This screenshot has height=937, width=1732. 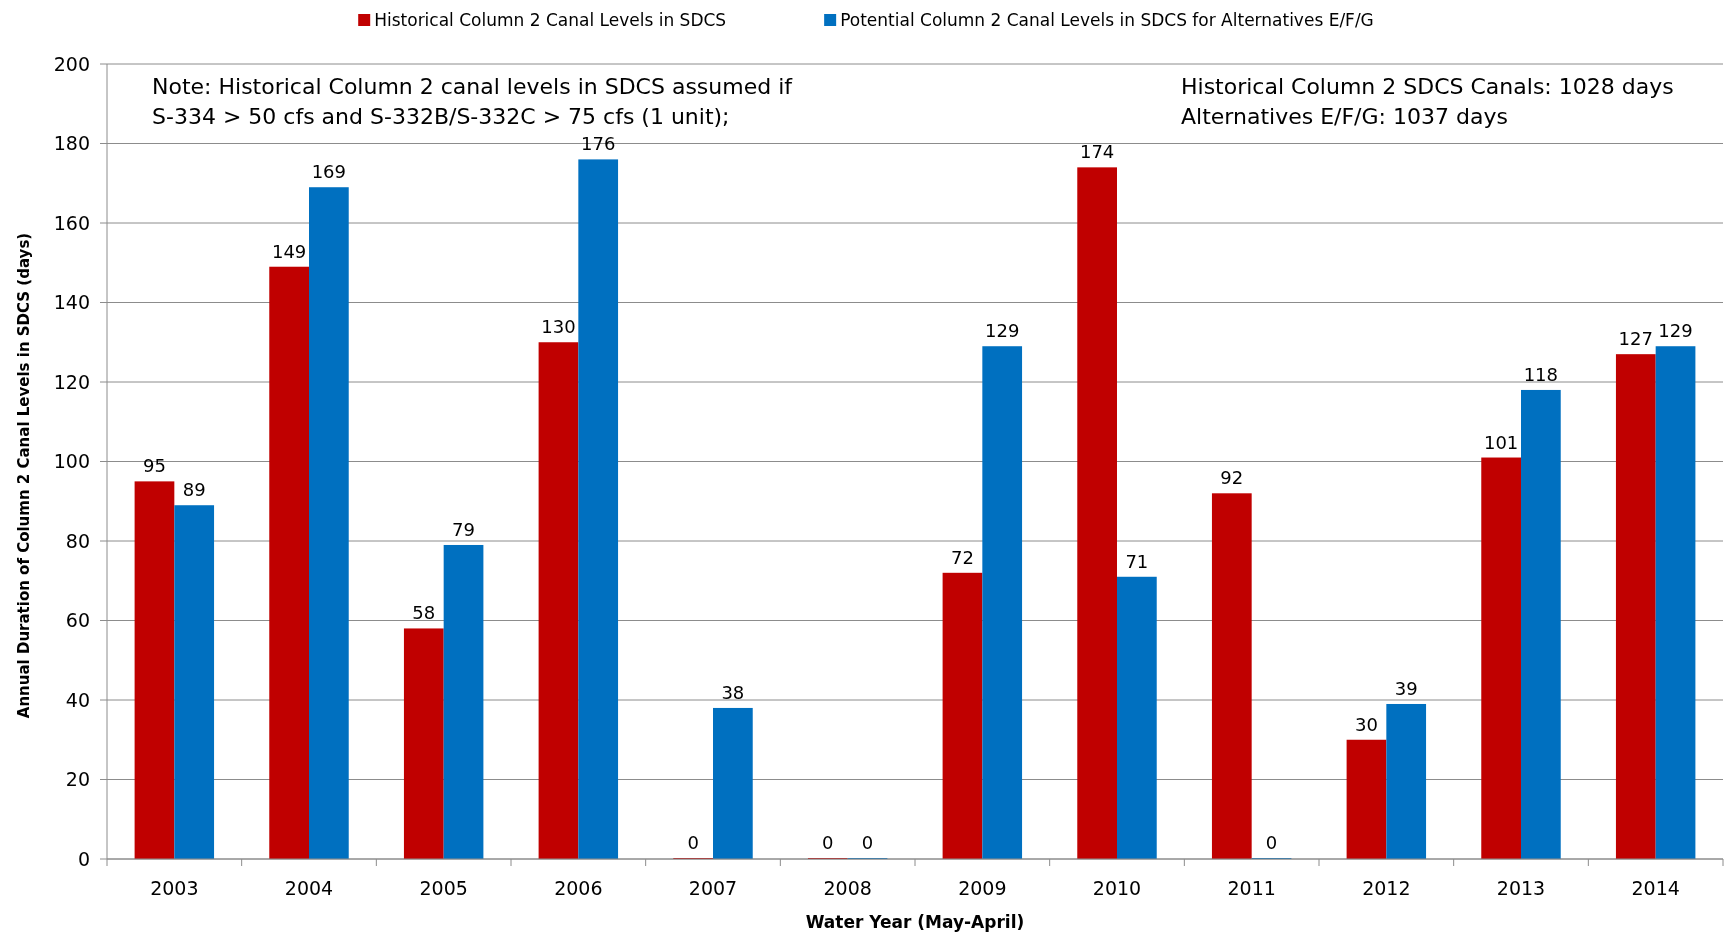 I want to click on data-label: 58, so click(x=424, y=613).